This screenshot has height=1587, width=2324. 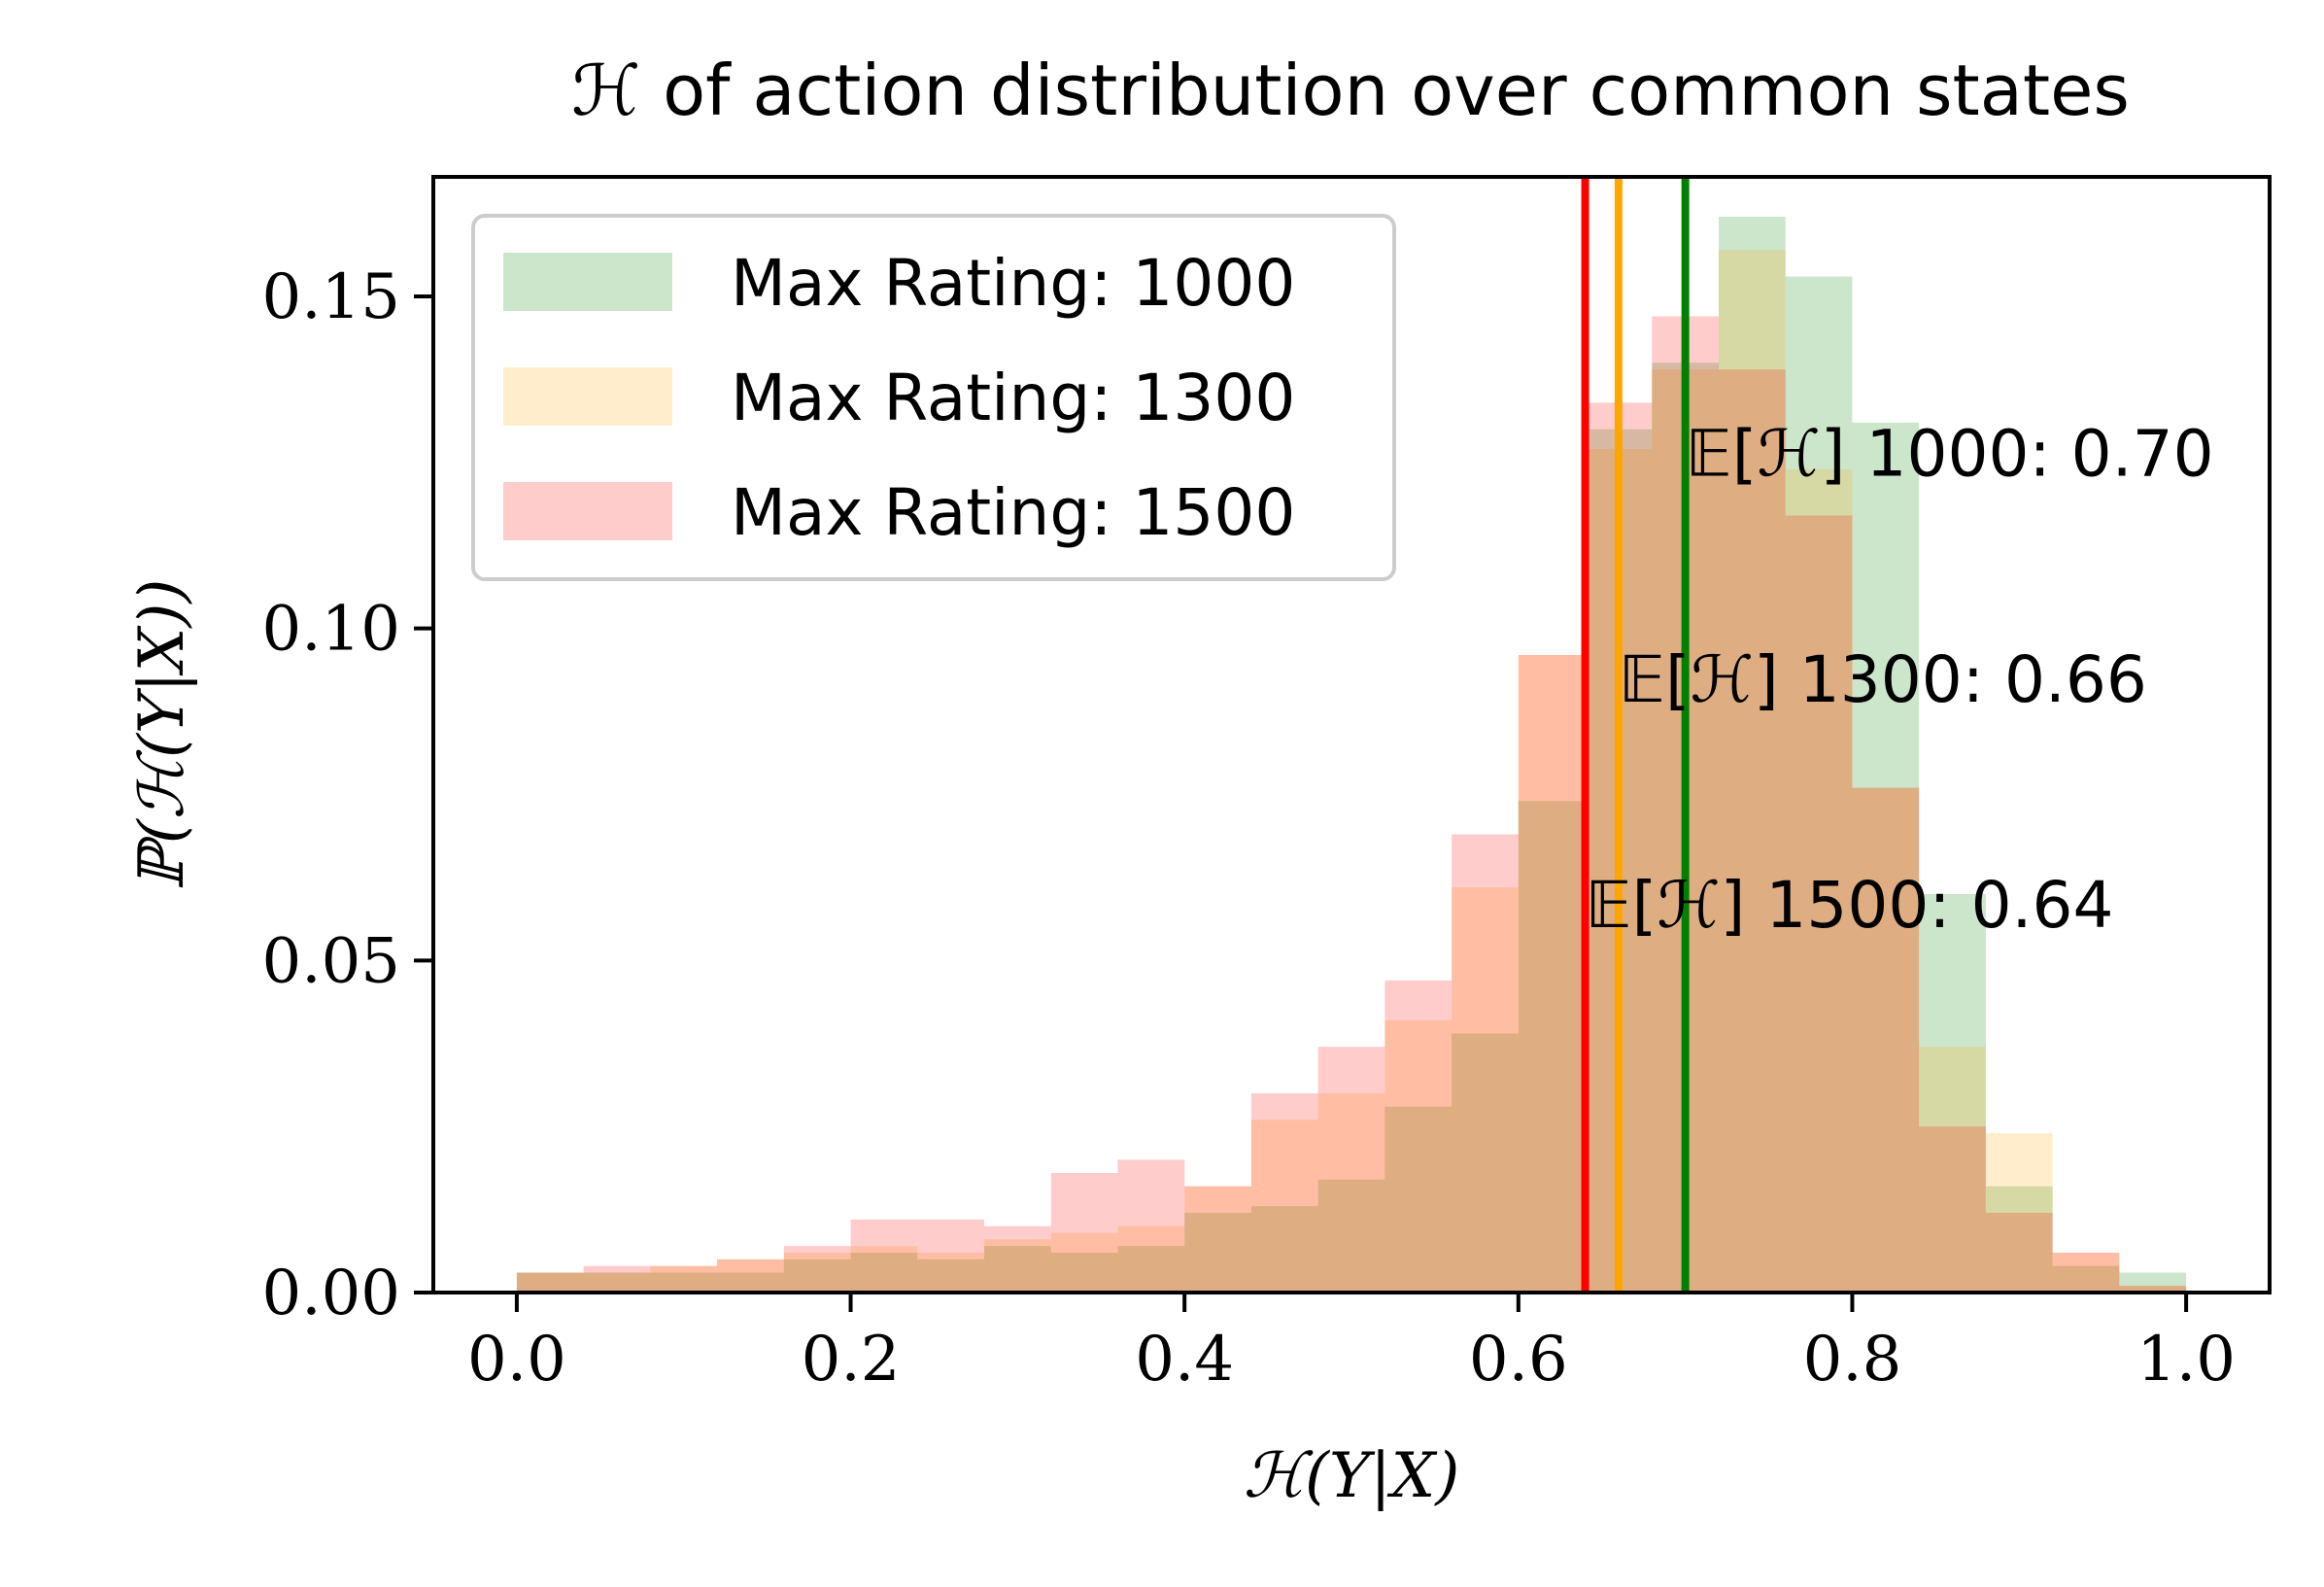 What do you see at coordinates (348, 795) in the screenshot?
I see `y-axis-ticks: 0.00 0.05 0.10 0.15` at bounding box center [348, 795].